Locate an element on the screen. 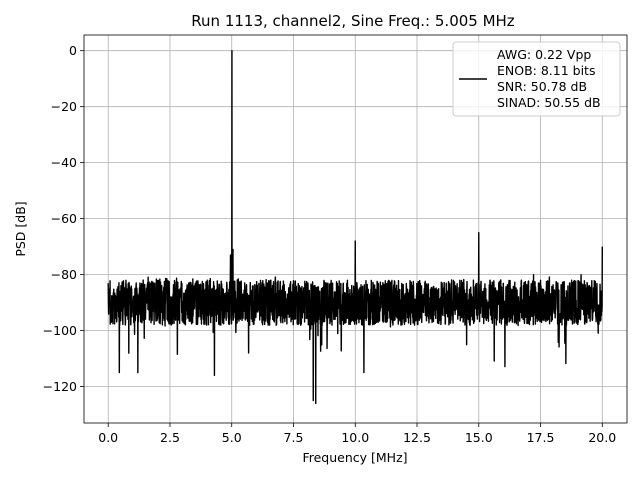  x-axis-label: Frequency [MHz] is located at coordinates (354, 457).